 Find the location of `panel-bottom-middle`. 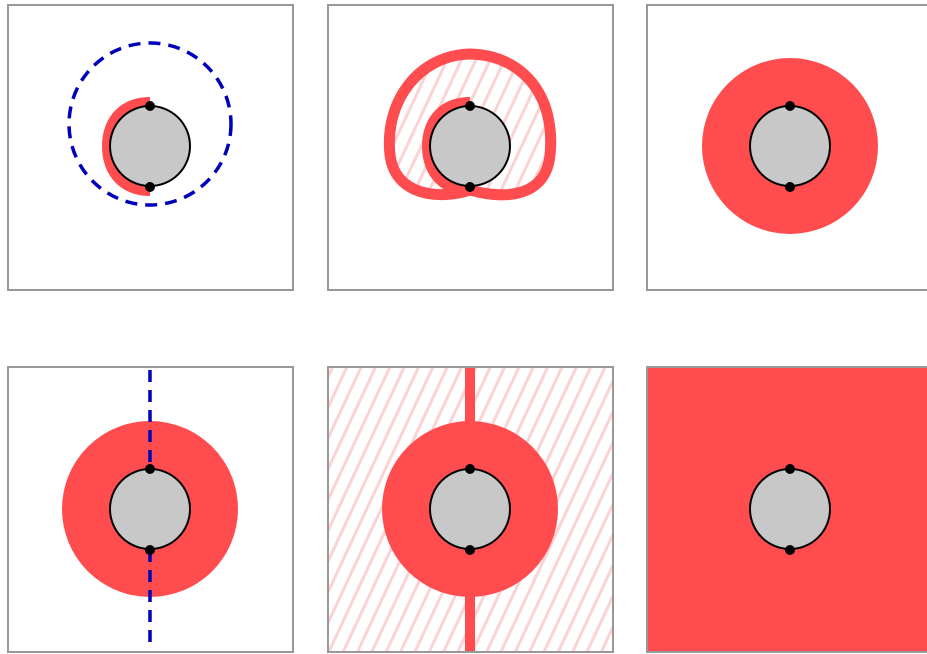

panel-bottom-middle is located at coordinates (470, 509).